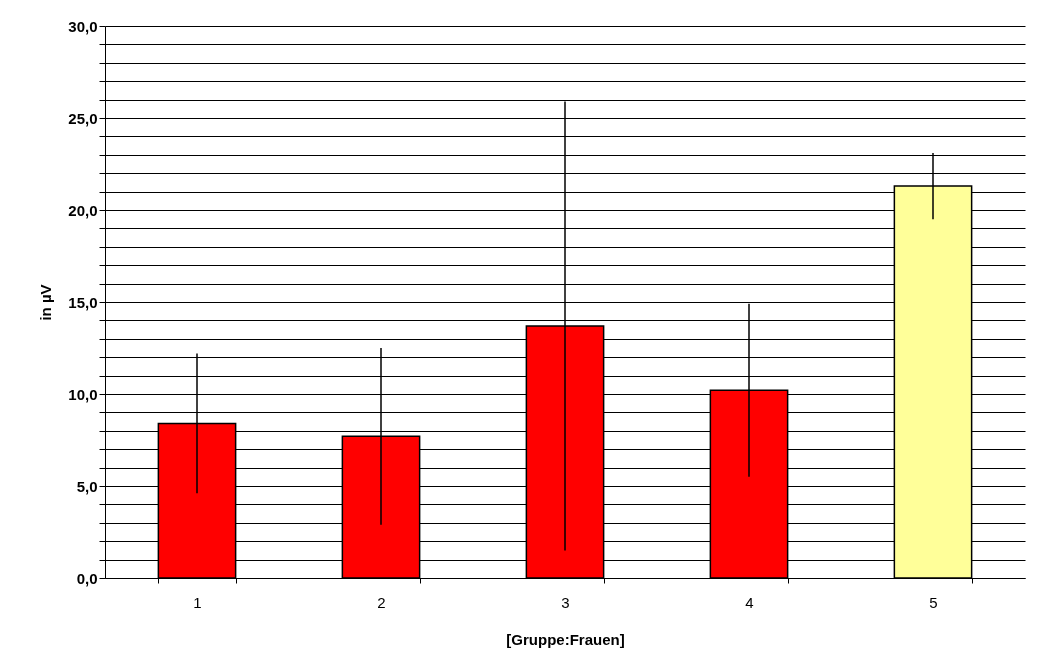  I want to click on y-tick-label: 15,0, so click(83, 302).